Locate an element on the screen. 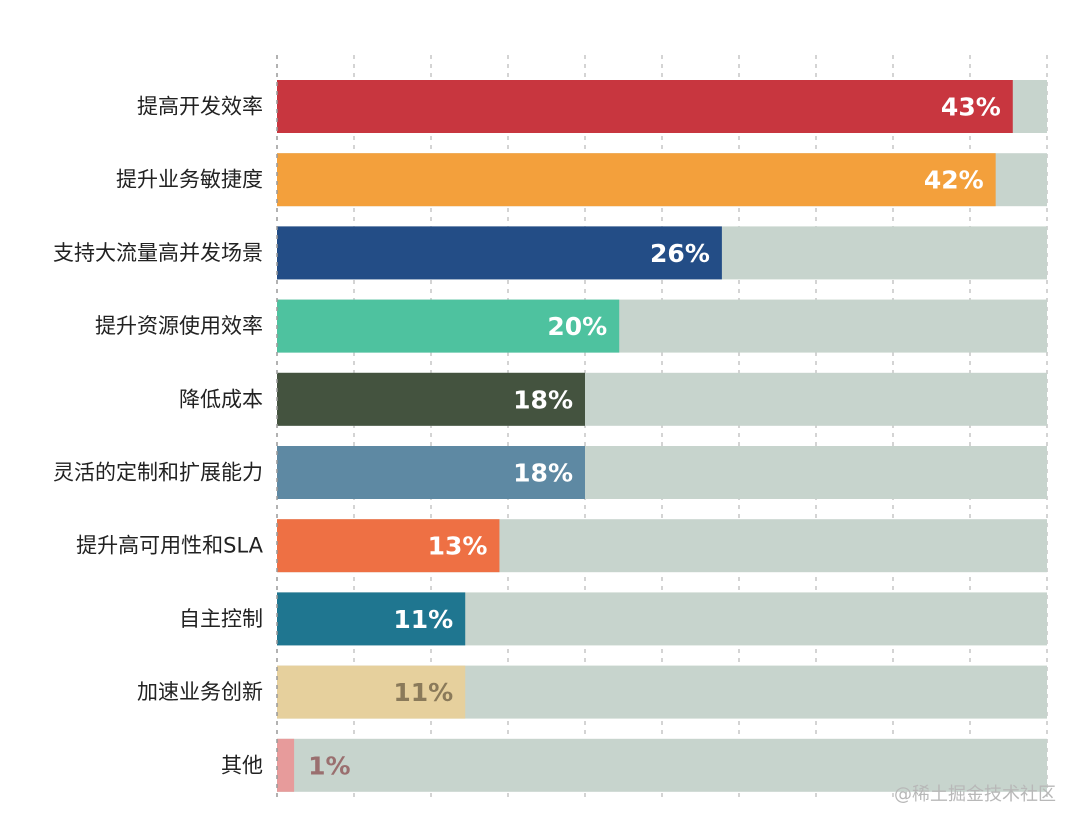 The image size is (1080, 826). category-label: 提升高可用性和SLA is located at coordinates (170, 546).